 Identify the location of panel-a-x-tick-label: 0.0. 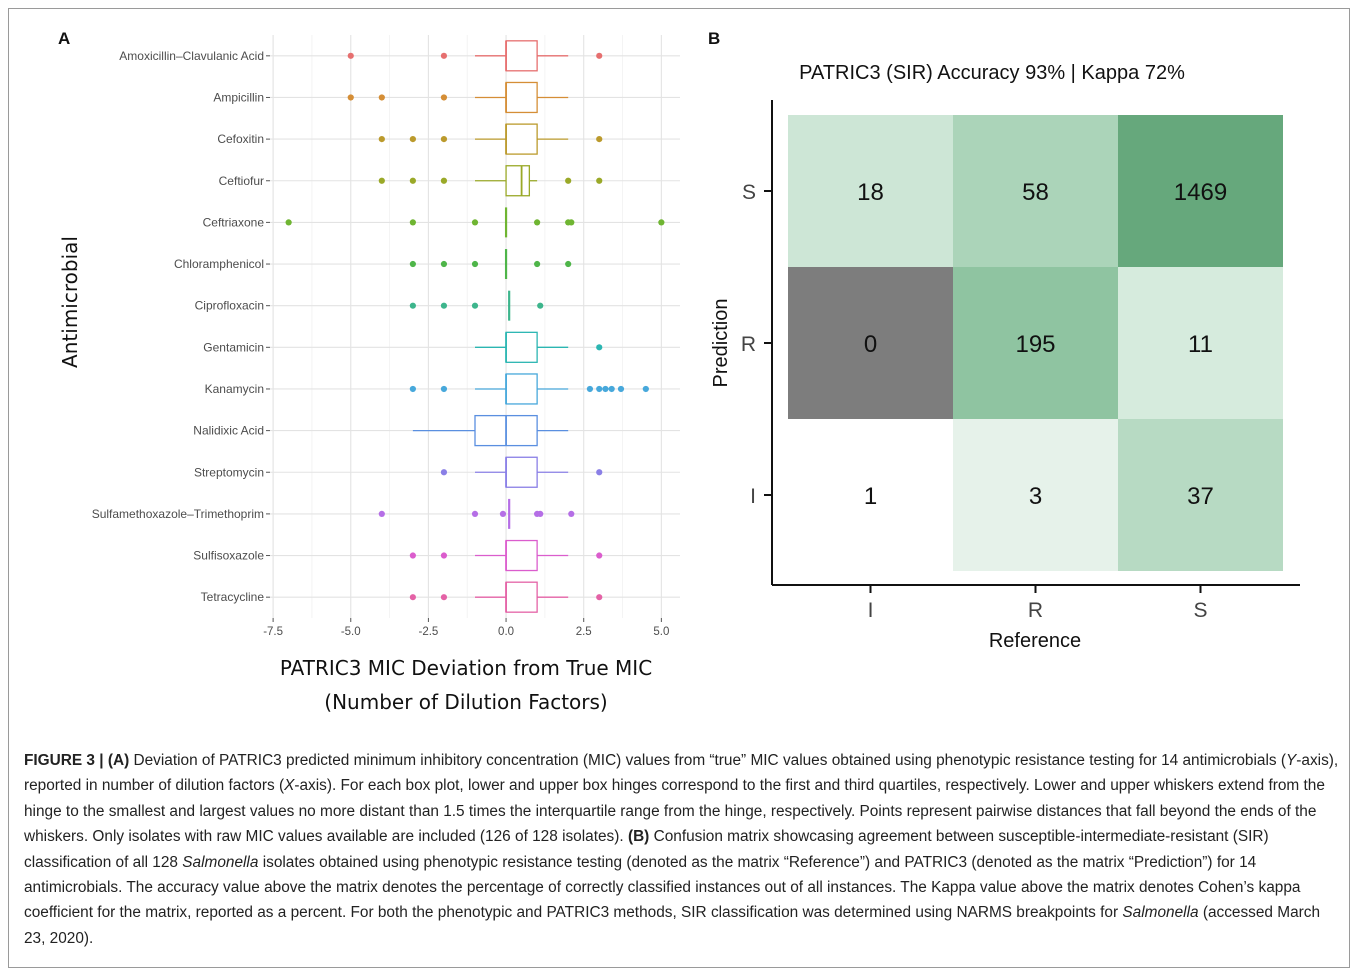
(506, 632).